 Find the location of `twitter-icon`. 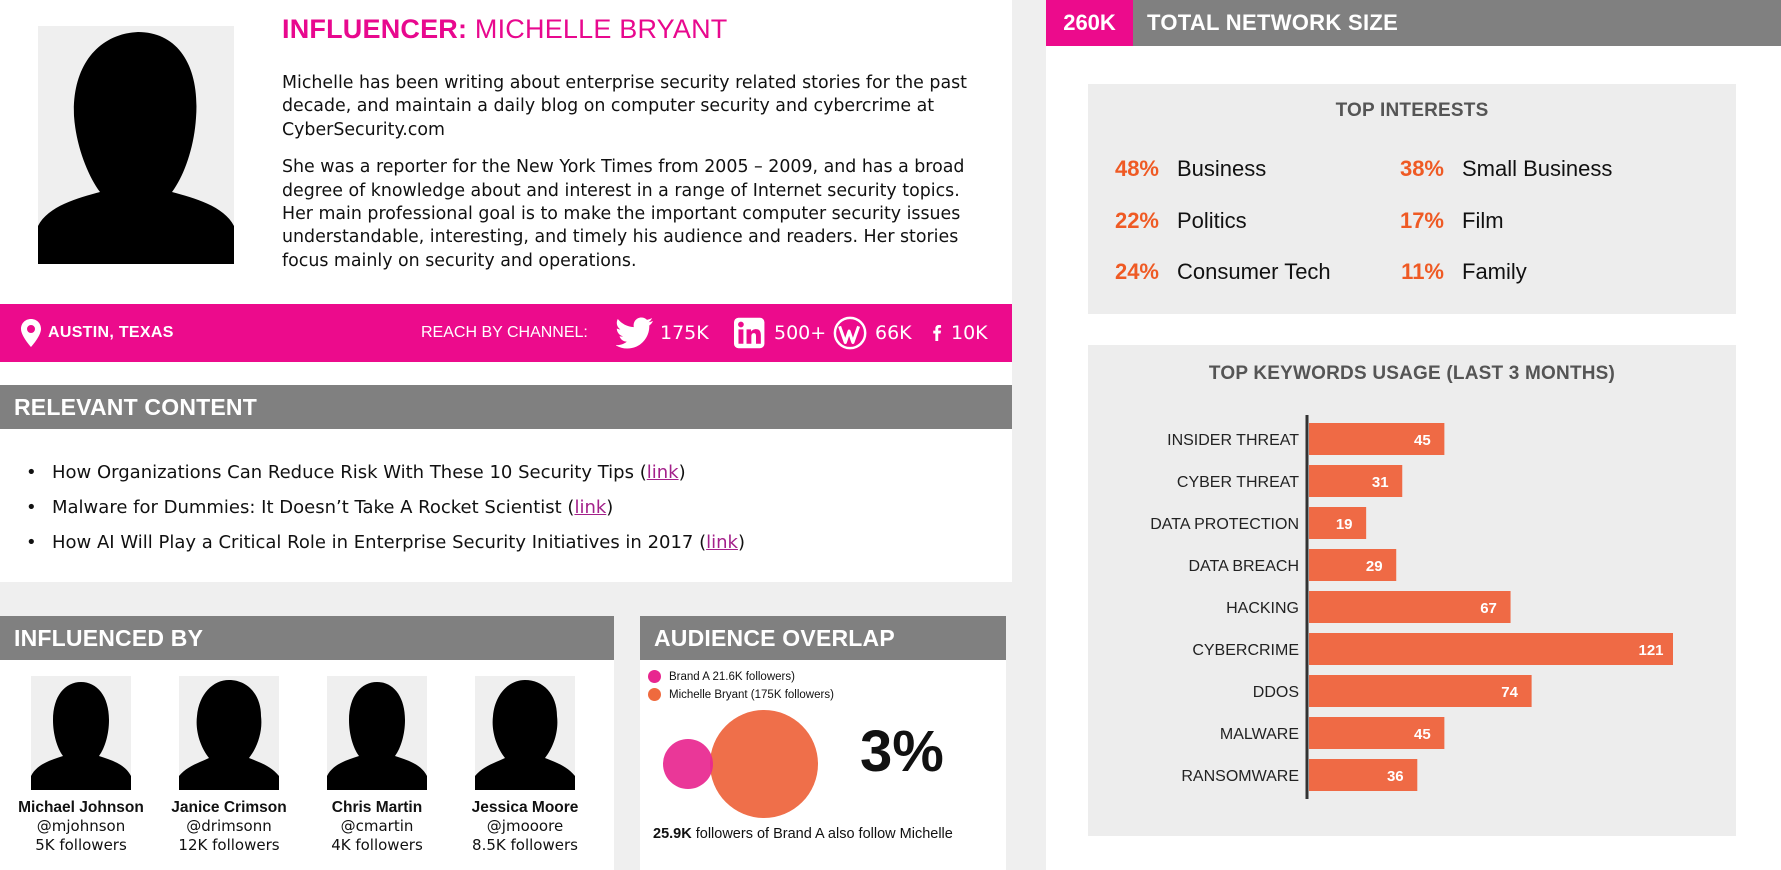

twitter-icon is located at coordinates (634, 333).